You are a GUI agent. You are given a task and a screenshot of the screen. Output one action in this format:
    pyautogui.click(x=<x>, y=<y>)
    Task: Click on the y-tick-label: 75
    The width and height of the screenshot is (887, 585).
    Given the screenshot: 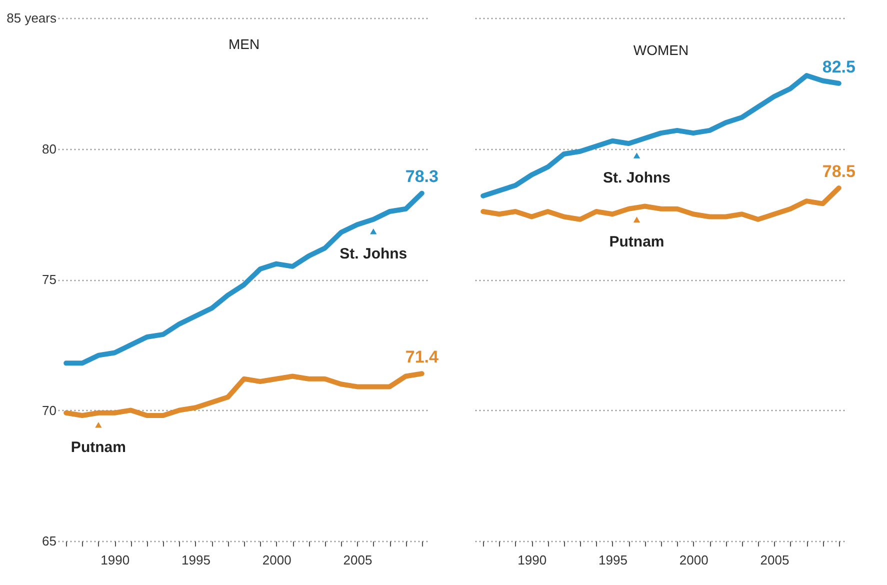 What is the action you would take?
    pyautogui.click(x=49, y=279)
    